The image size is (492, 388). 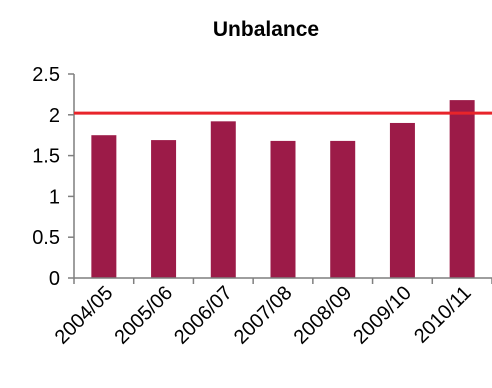 I want to click on x-tick-label: 2005/06, so click(x=143, y=315).